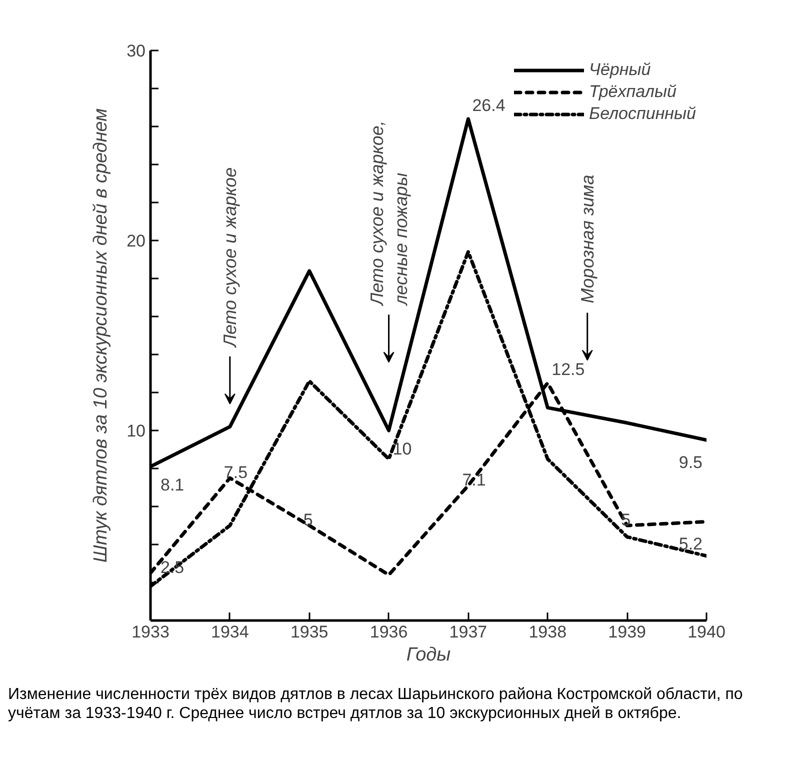 The height and width of the screenshot is (768, 796). I want to click on x-tick-label: 1934, so click(230, 632).